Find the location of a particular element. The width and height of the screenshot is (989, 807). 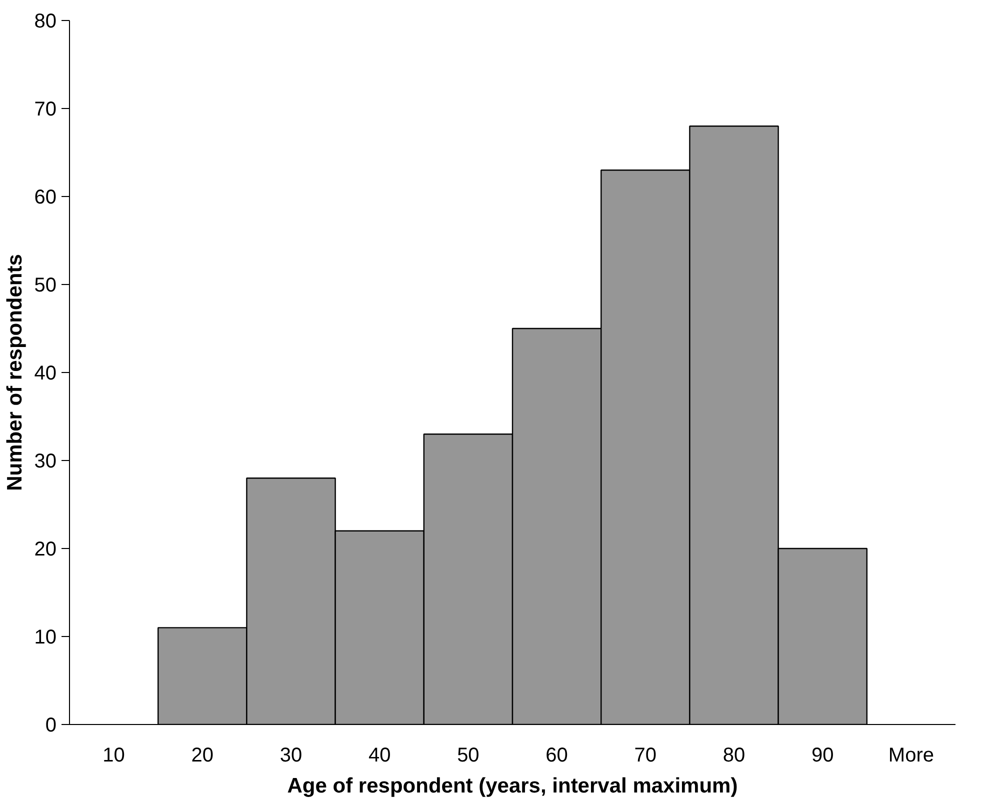

y-tick-label: 70 is located at coordinates (45, 109).